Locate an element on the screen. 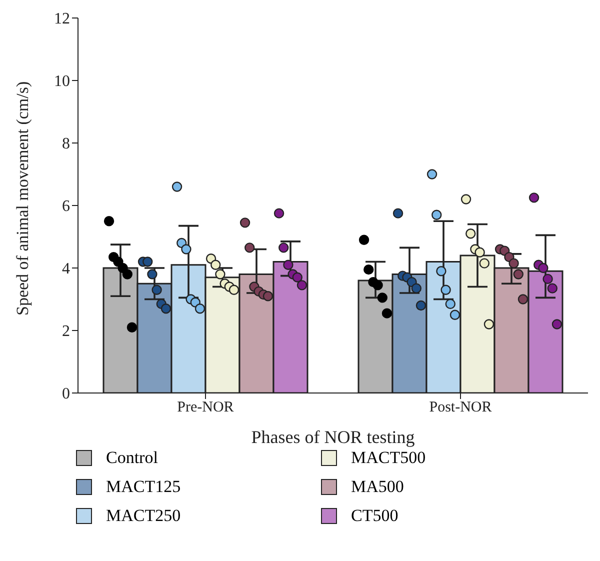 Image resolution: width=600 pixels, height=561 pixels. legend-label: MACT250 is located at coordinates (143, 516).